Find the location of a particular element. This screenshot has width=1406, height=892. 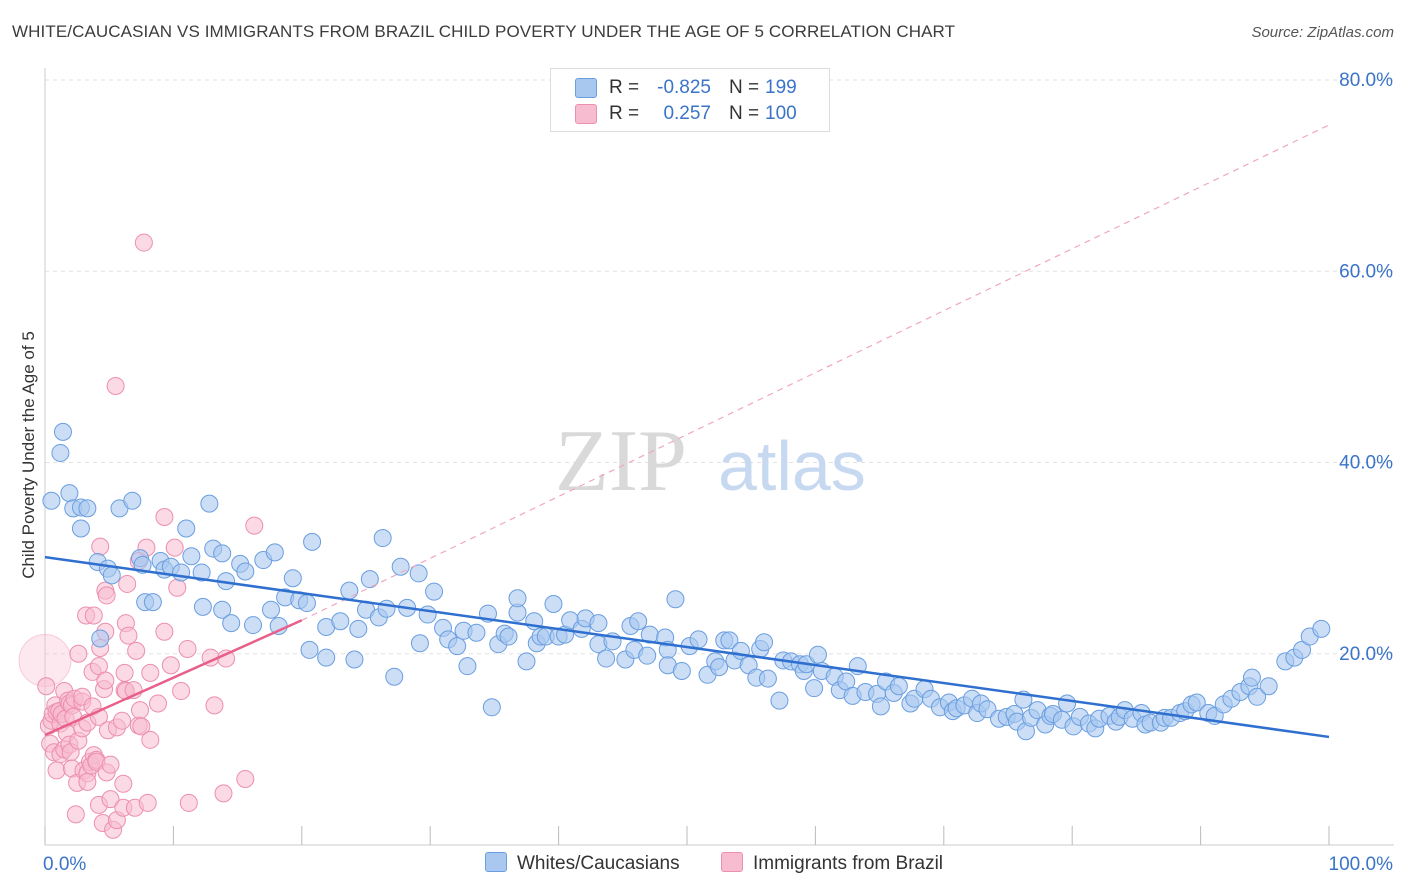

y-axis-title-group: Child Poverty Under the Age of 5 is located at coordinates (28, 455).